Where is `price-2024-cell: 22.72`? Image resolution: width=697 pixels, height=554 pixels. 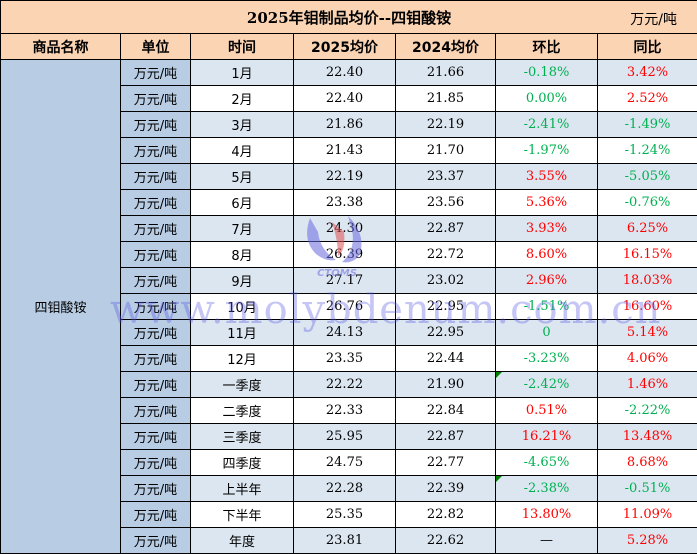 price-2024-cell: 22.72 is located at coordinates (445, 254).